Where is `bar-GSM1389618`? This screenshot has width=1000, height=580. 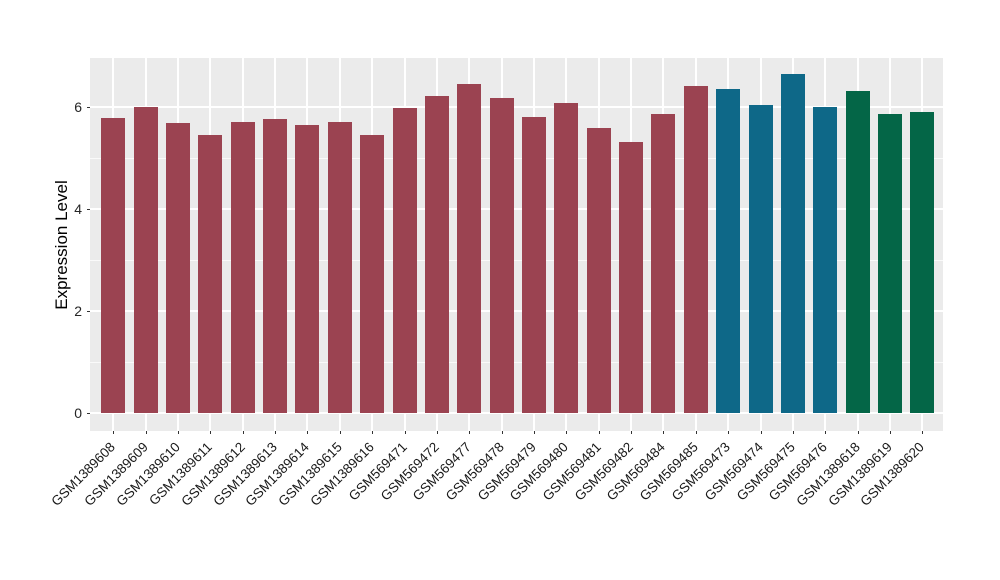
bar-GSM1389618 is located at coordinates (857, 252).